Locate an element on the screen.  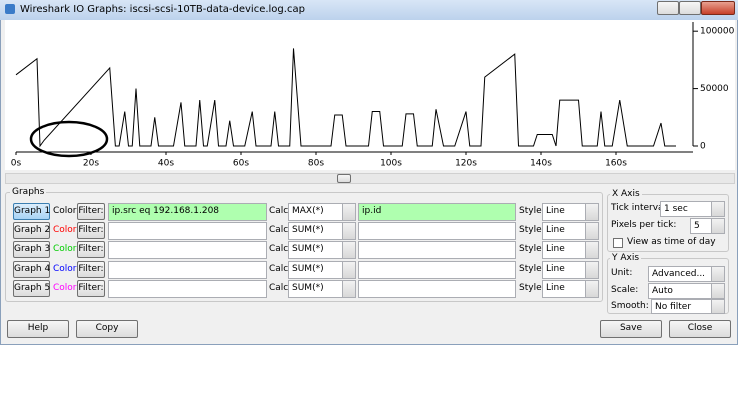
graph-button: Graph 2 is located at coordinates (31, 230).